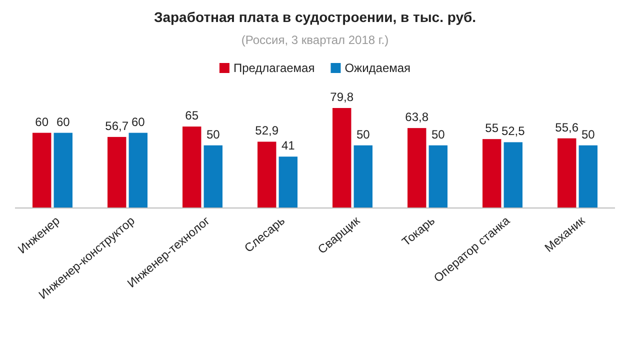 This screenshot has height=337, width=630. I want to click on data-label: 56,7, so click(117, 125).